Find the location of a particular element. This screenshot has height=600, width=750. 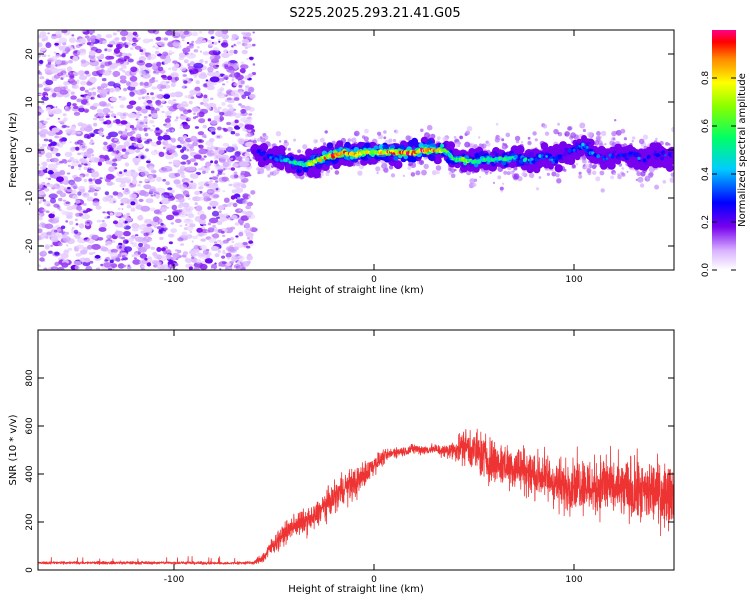

ridge-band is located at coordinates (462, 156).